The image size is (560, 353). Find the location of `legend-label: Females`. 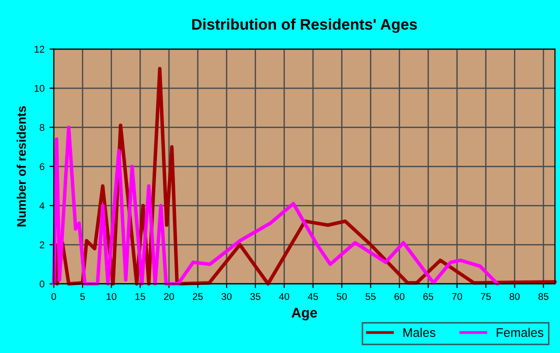

legend-label: Females is located at coordinates (520, 332).